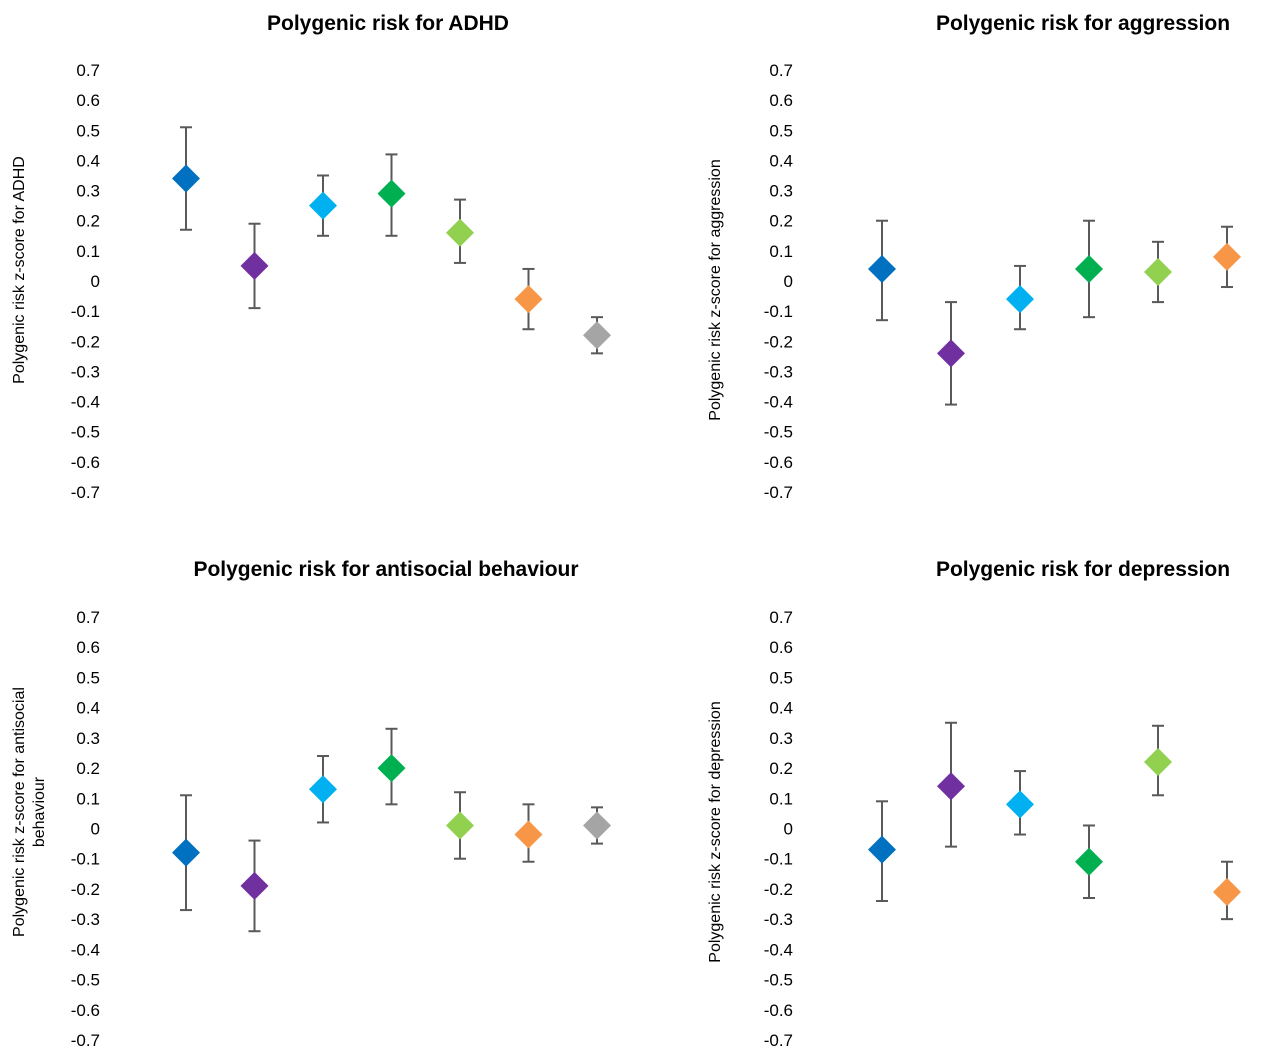  I want to click on y-axis-label: Polygenic risk z-score for depression, so click(715, 831).